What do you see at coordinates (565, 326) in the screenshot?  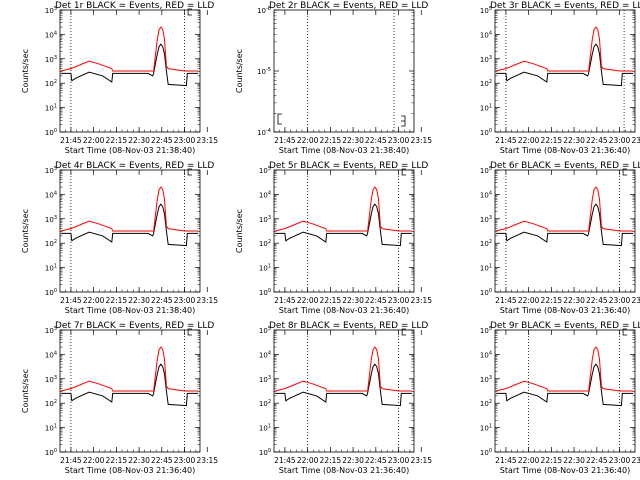 I see `panel-title: Det 9r BLACK = Events, RED = LLD` at bounding box center [565, 326].